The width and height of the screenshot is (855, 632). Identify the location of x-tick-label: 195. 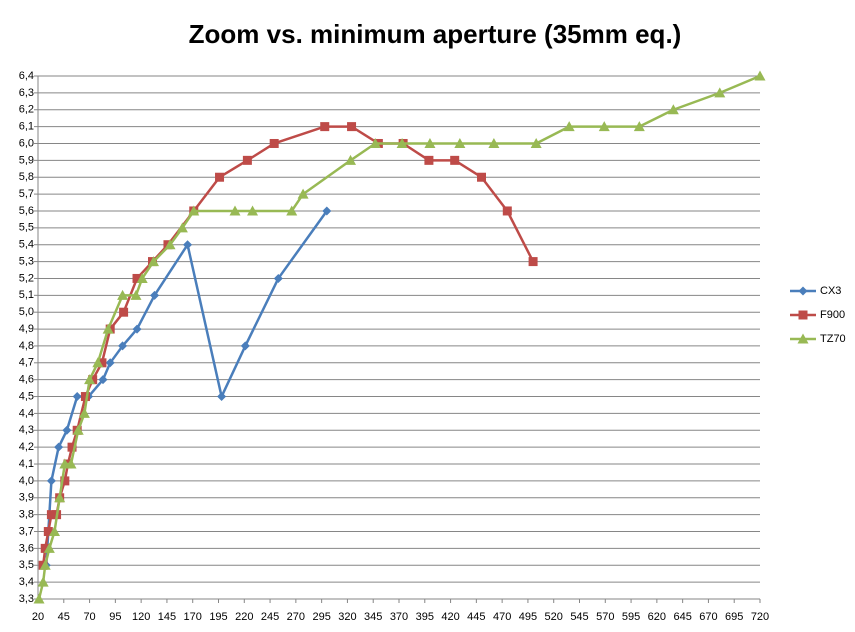
(218, 617).